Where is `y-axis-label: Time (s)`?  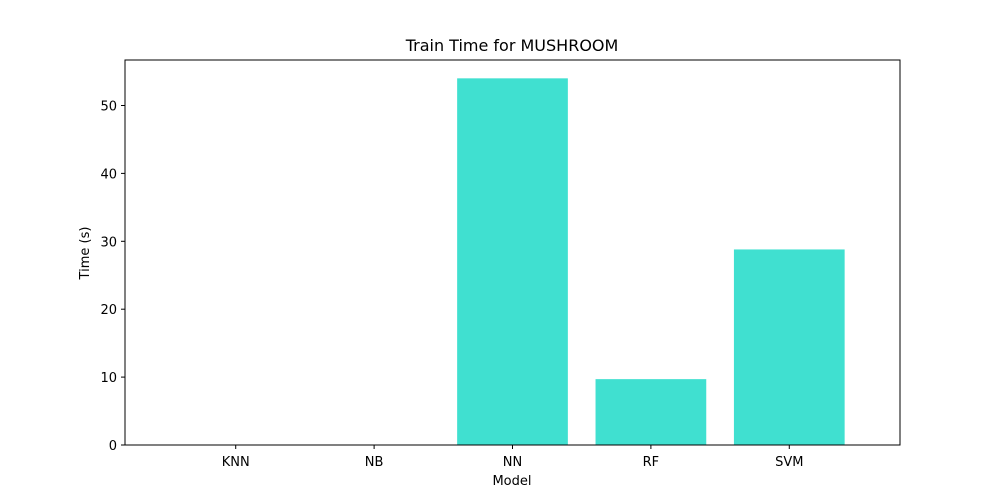
y-axis-label: Time (s) is located at coordinates (85, 254).